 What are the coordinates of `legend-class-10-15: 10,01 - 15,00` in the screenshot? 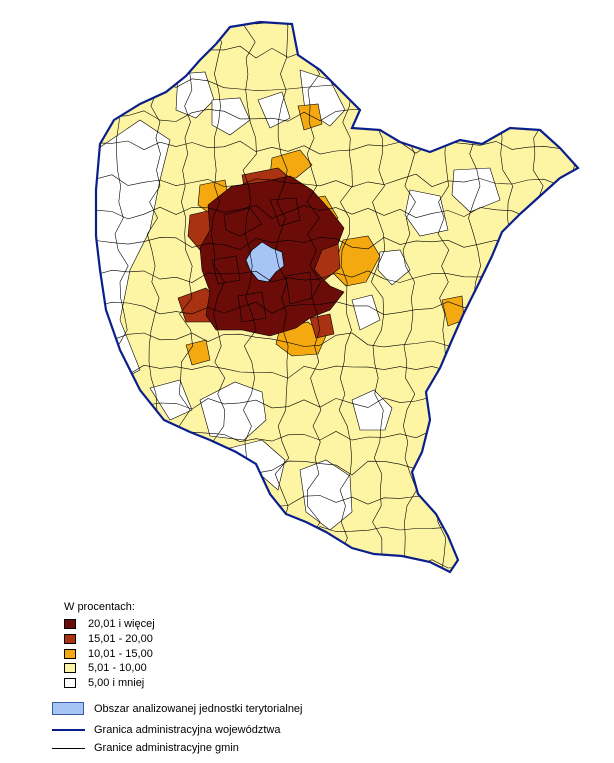 It's located at (108, 653).